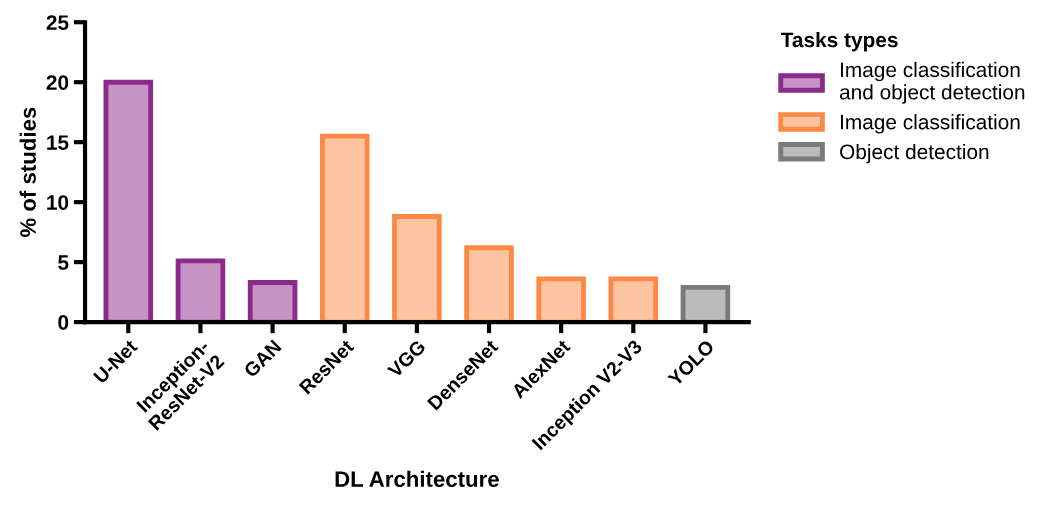 The width and height of the screenshot is (1037, 517). I want to click on y-axis-title: % of studies, so click(27, 172).